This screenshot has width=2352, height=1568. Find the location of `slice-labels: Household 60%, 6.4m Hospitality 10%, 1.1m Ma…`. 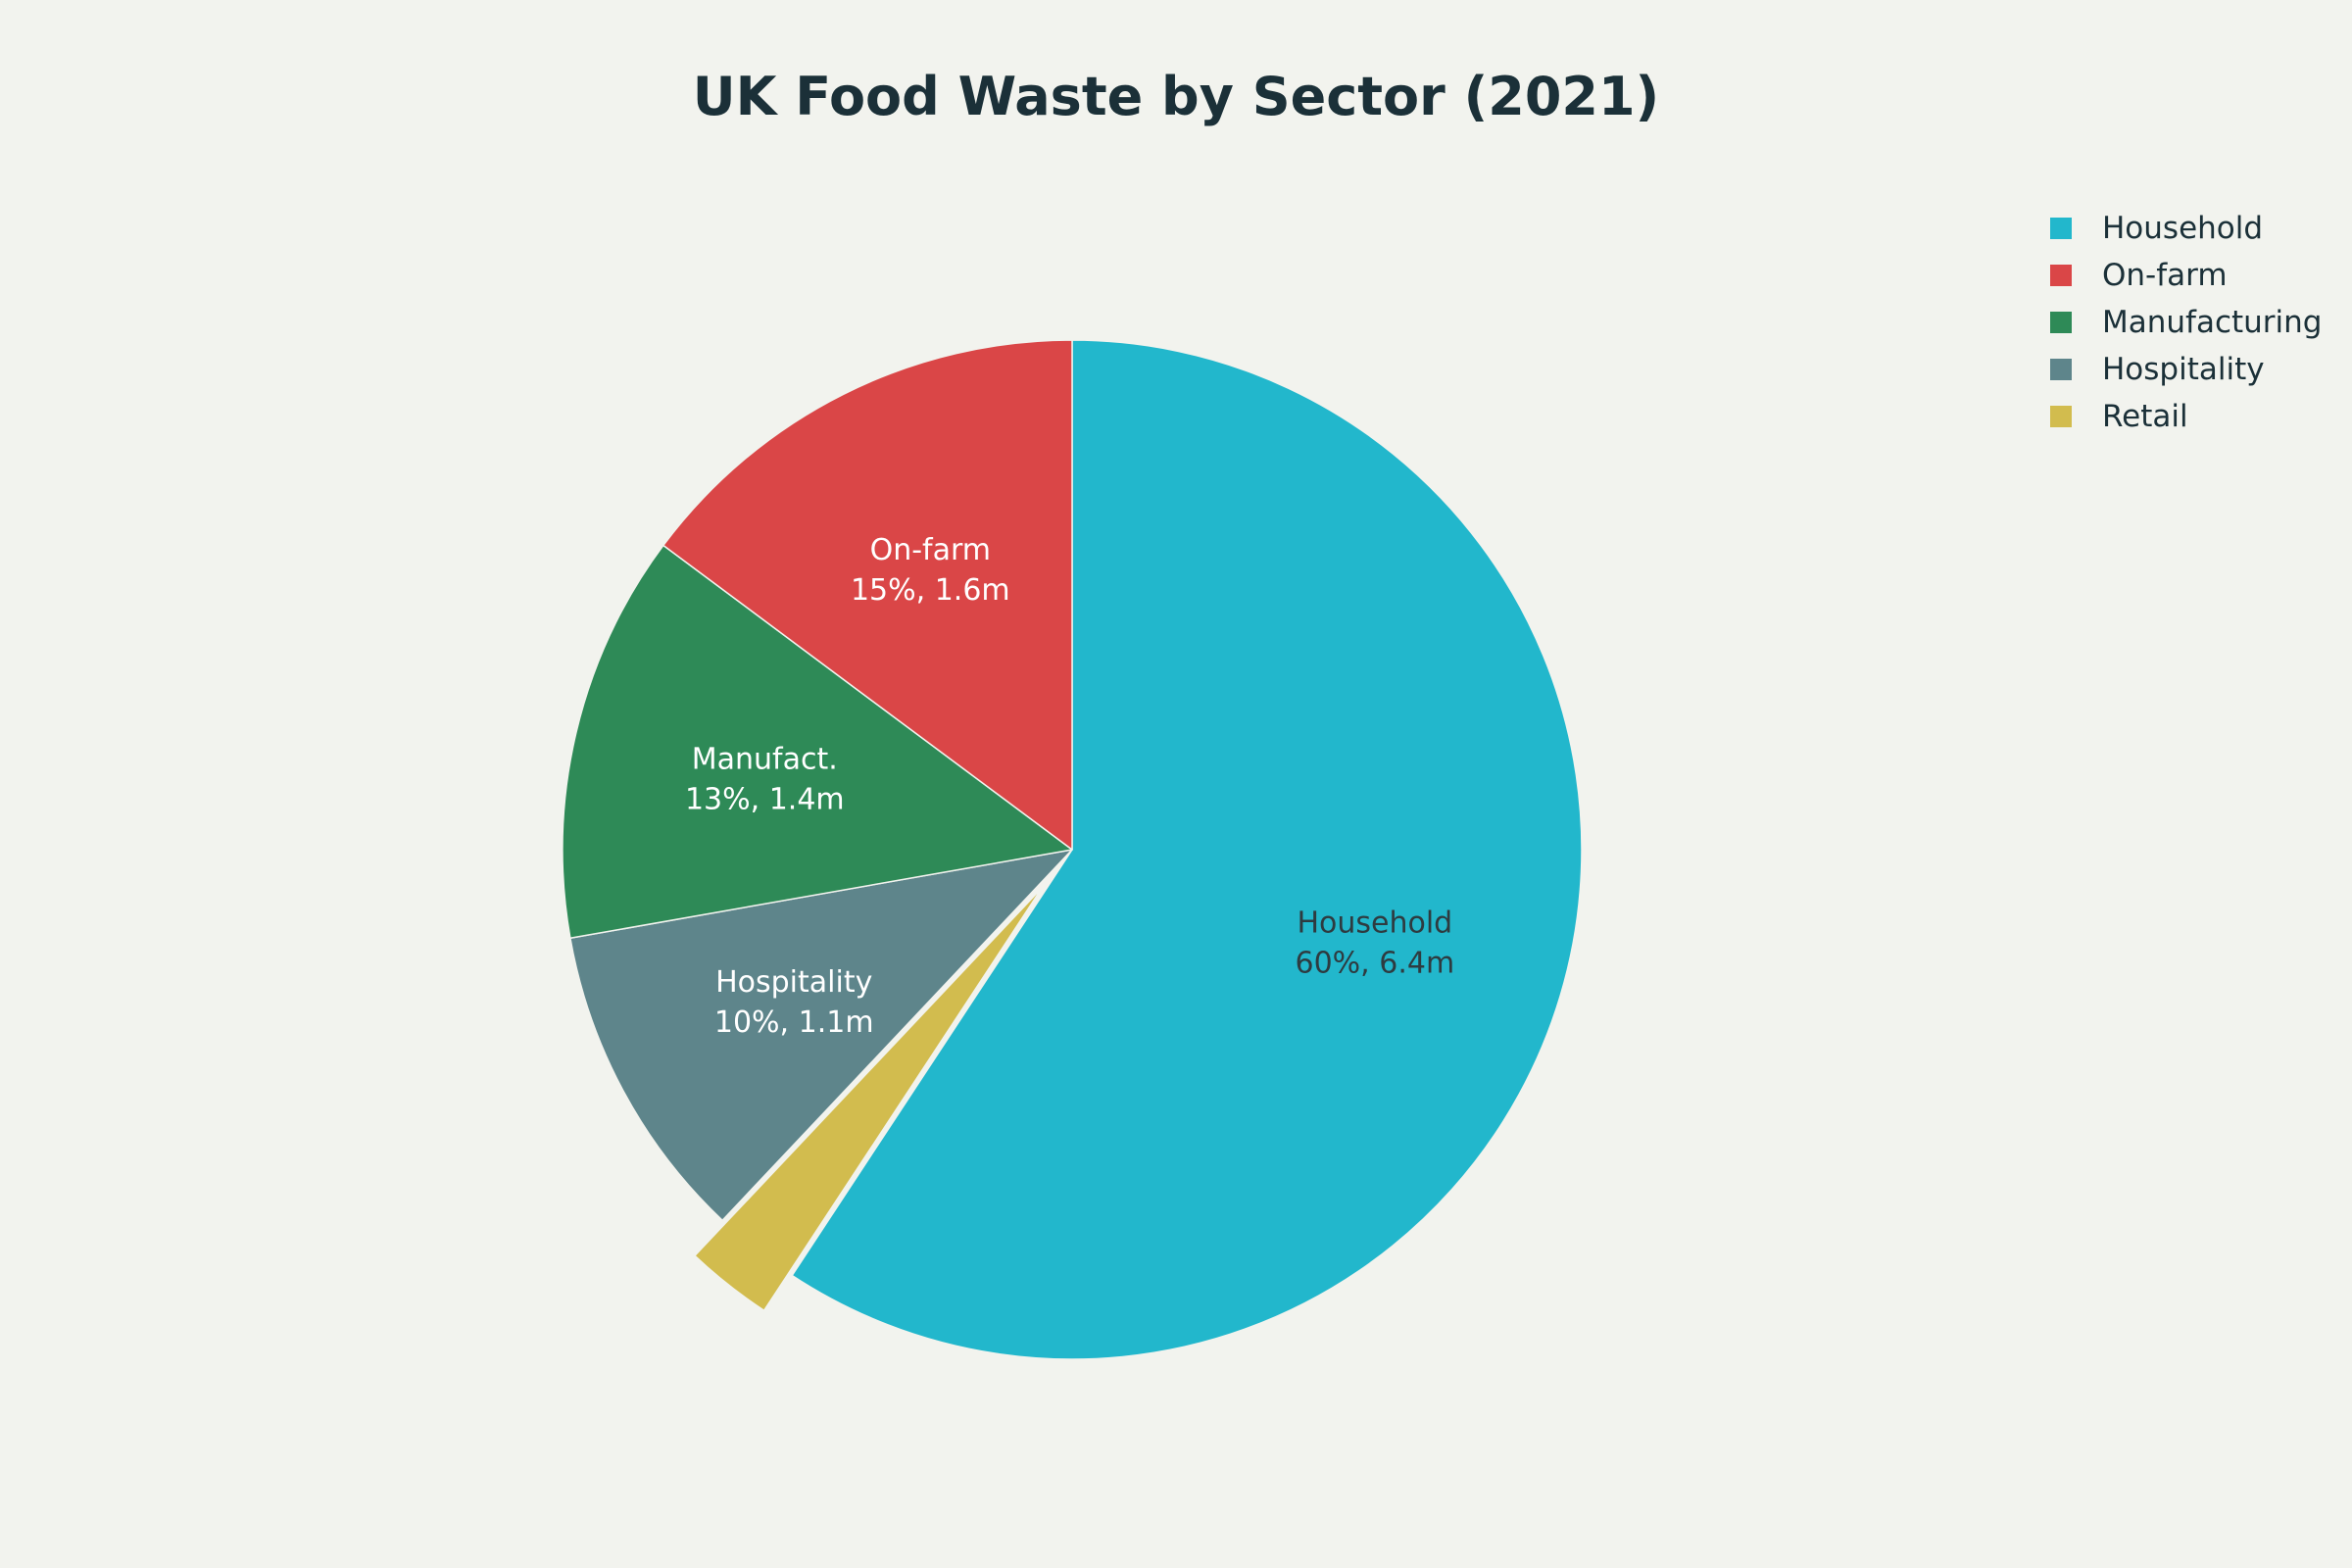

slice-labels: Household 60%, 6.4m Hospitality 10%, 1.1m Ma… is located at coordinates (1069, 786).